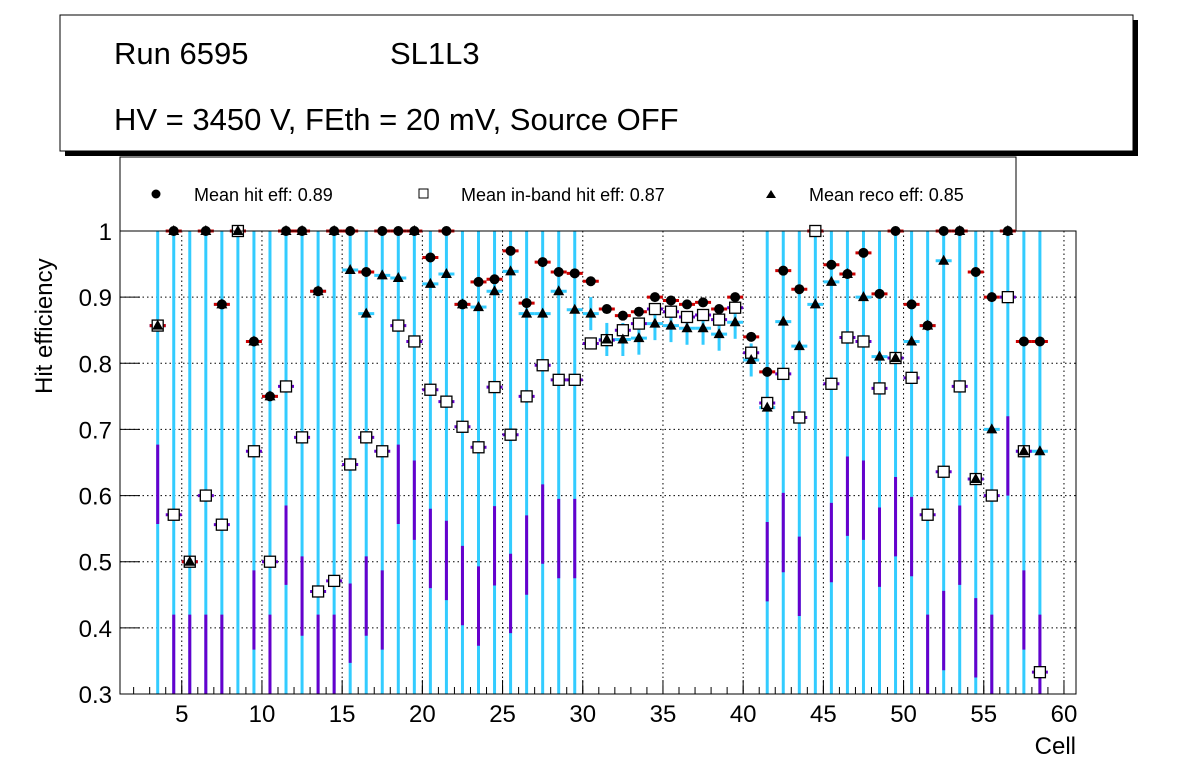 This screenshot has width=1196, height=772. I want to click on y-axis-label: Hit efficiency, so click(44, 326).